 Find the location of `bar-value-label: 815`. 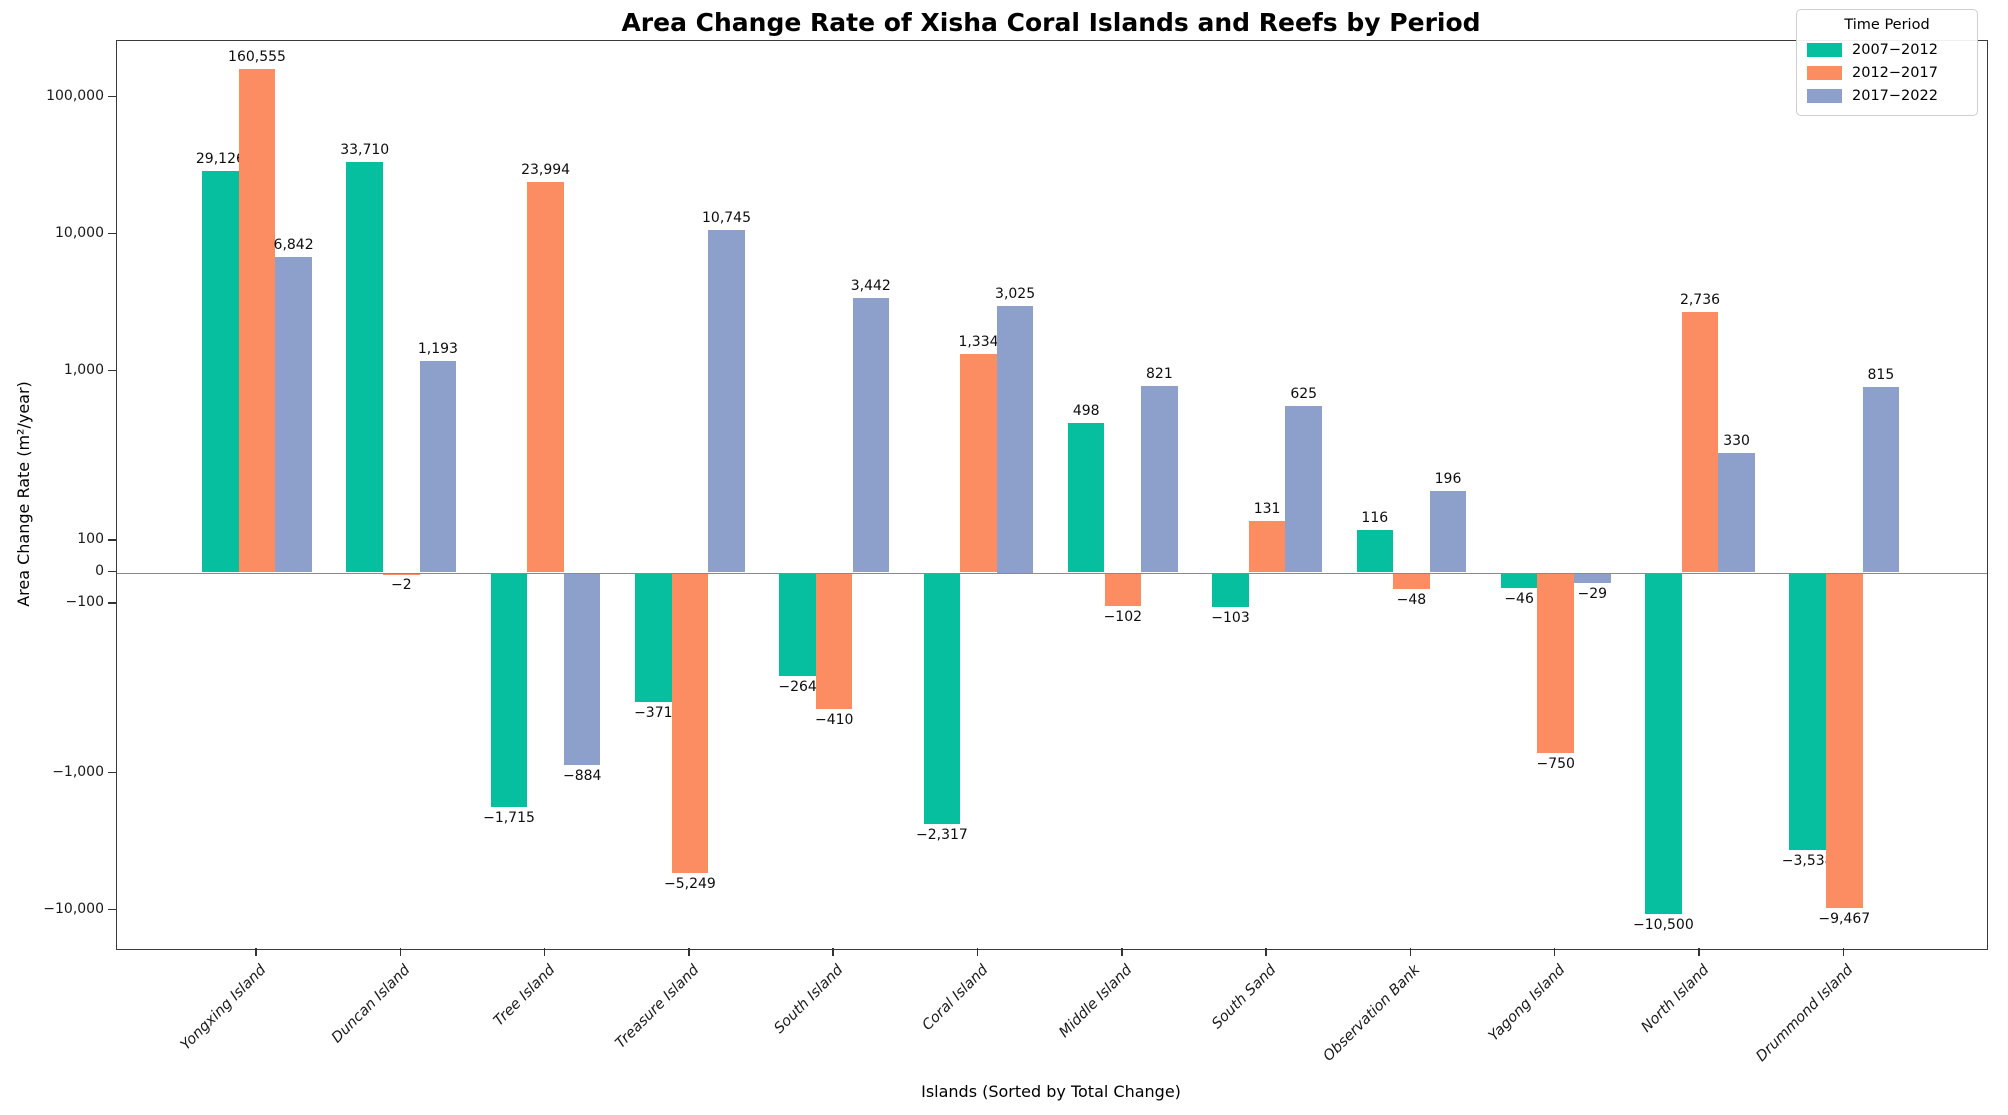

bar-value-label: 815 is located at coordinates (1881, 374).